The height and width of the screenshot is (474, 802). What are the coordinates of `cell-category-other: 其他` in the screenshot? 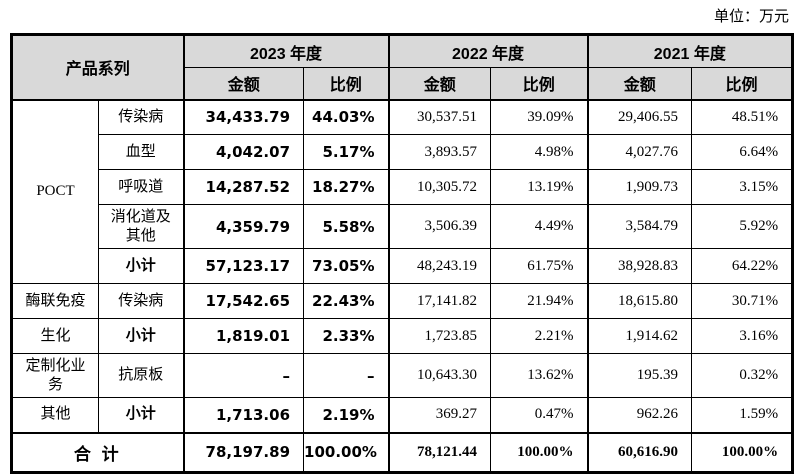 It's located at (55, 415).